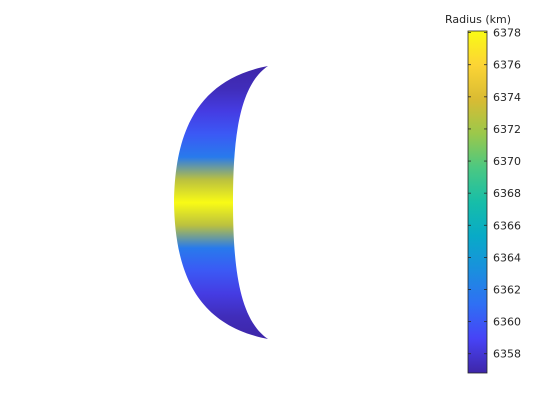 The width and height of the screenshot is (560, 420). What do you see at coordinates (507, 129) in the screenshot?
I see `colorbar-tick-label: 6372` at bounding box center [507, 129].